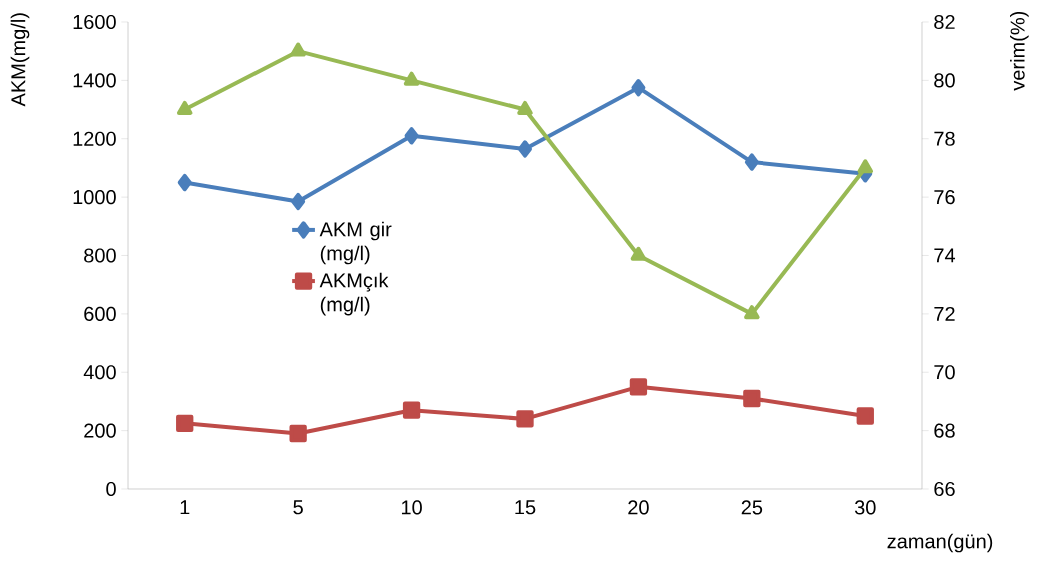 The width and height of the screenshot is (1043, 570). I want to click on legend-label: AKM gir (mg/l), so click(355, 243).